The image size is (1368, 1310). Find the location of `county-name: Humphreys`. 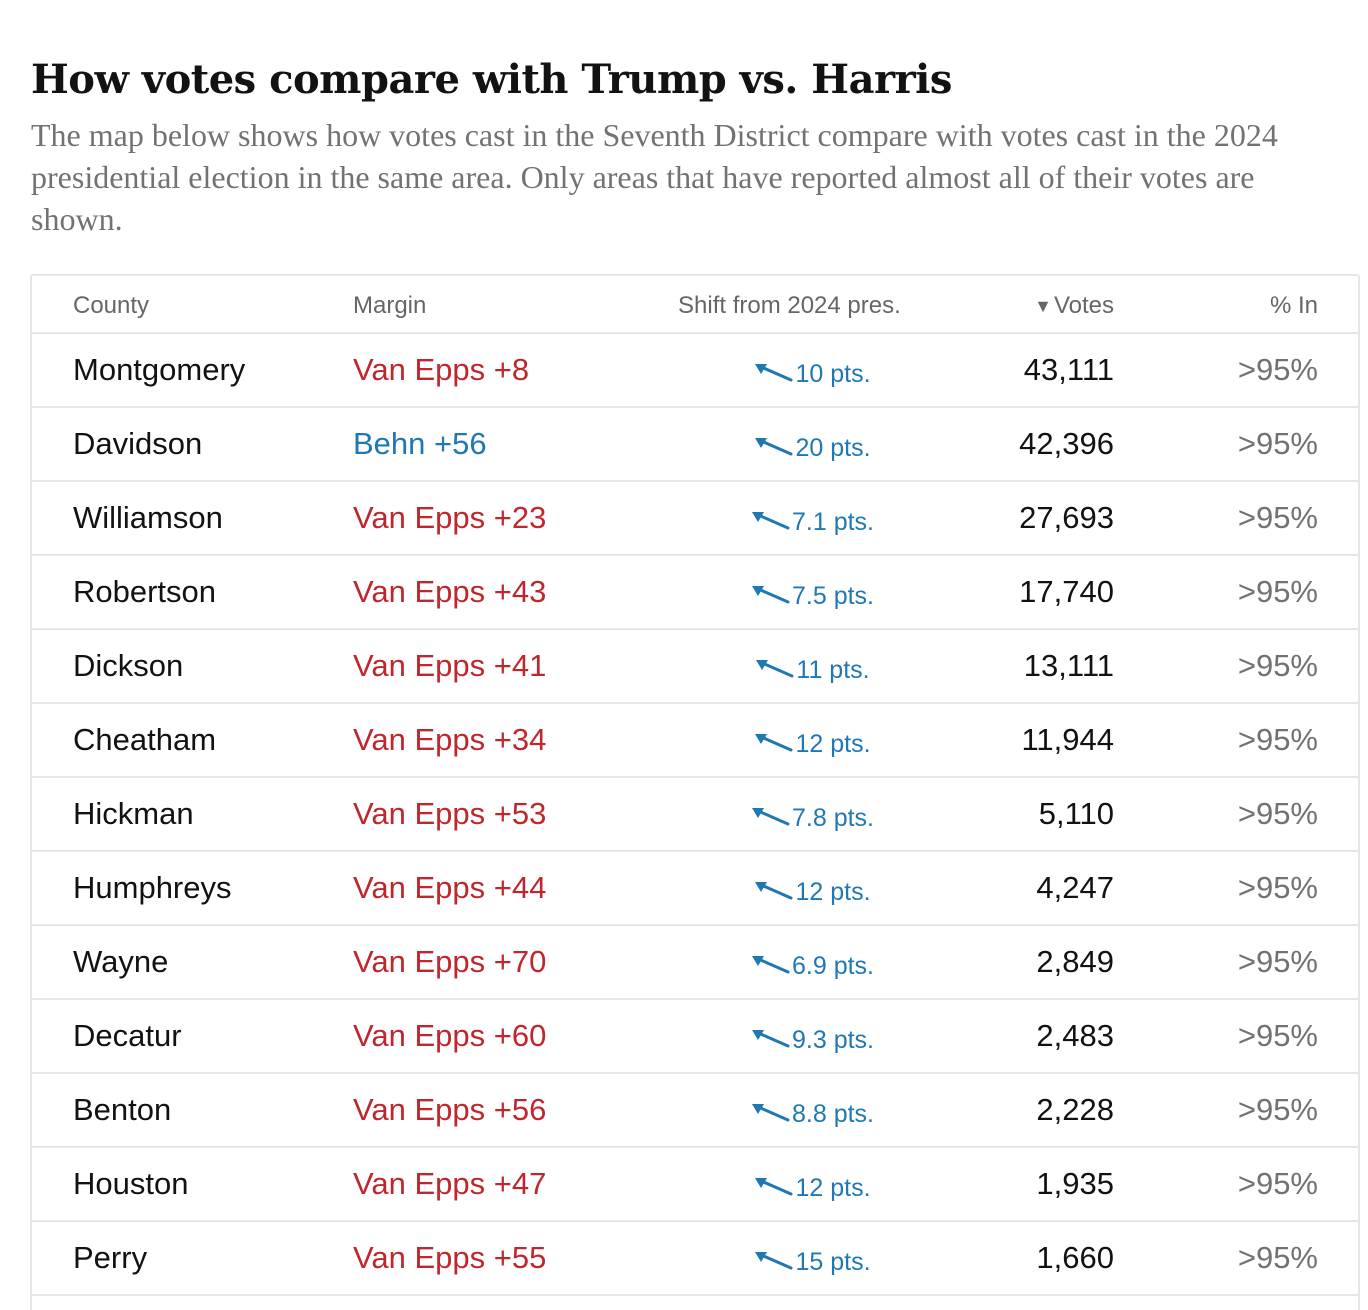

county-name: Humphreys is located at coordinates (152, 887).